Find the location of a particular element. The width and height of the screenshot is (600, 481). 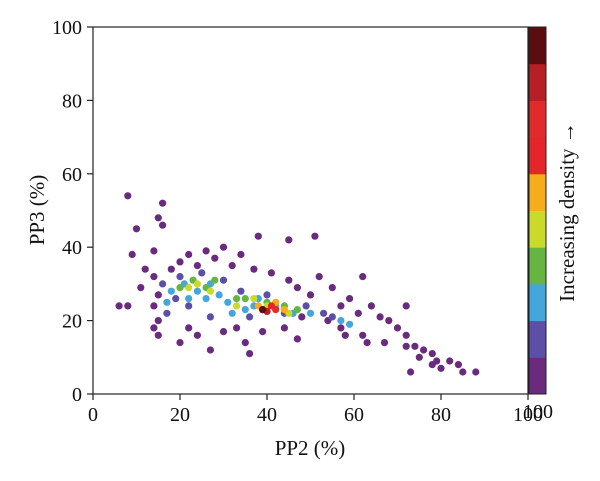

colorbar-frame is located at coordinates (537, 210).